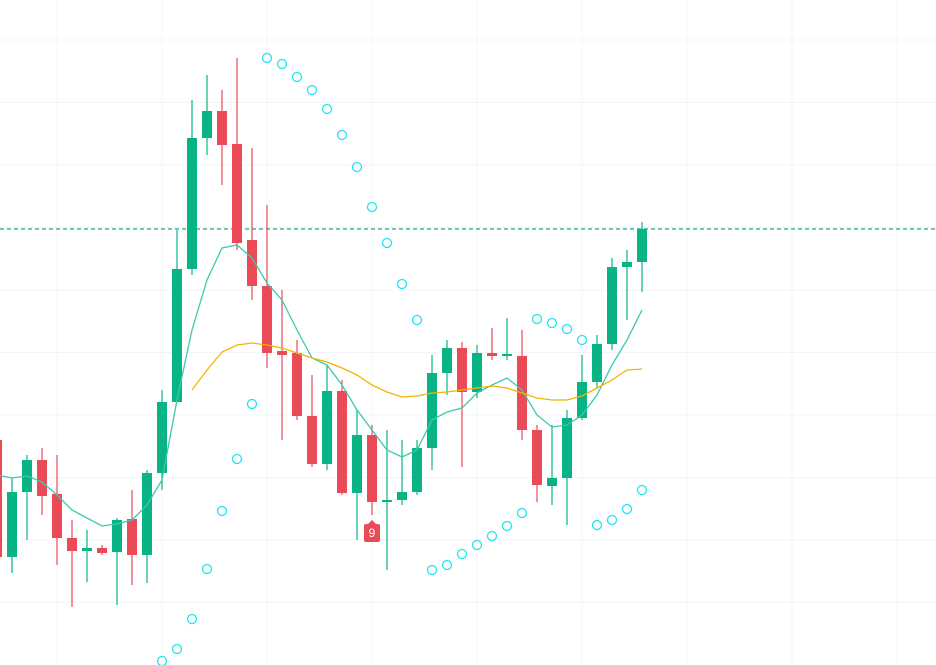 The image size is (936, 665). What do you see at coordinates (417, 371) in the screenshot?
I see `ma-line` at bounding box center [417, 371].